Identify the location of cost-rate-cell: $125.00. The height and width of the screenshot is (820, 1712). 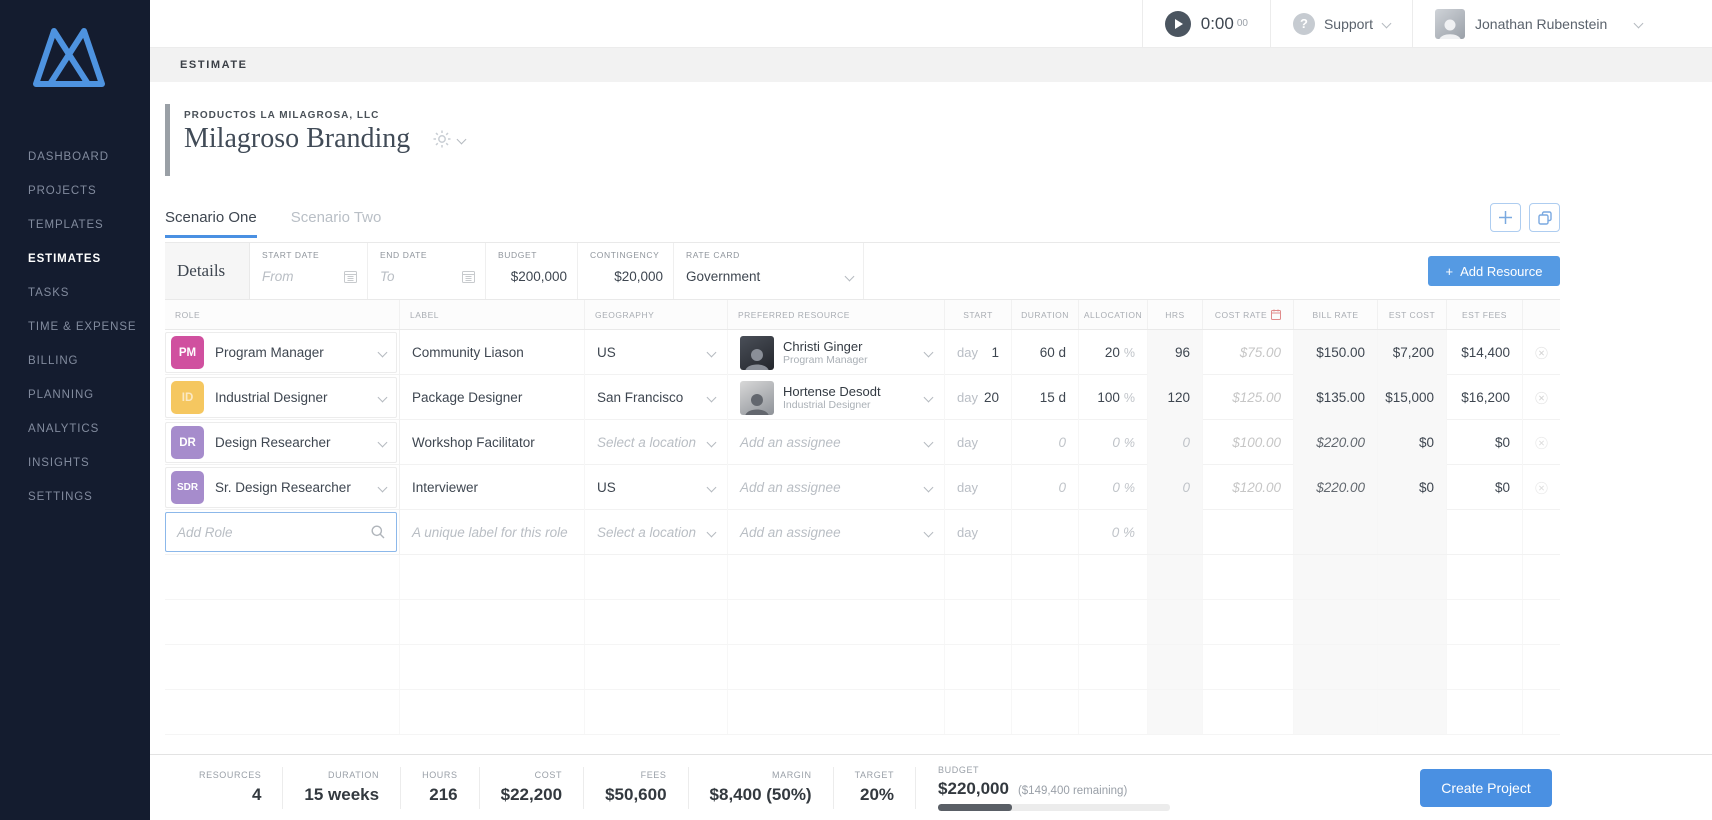
(1248, 397).